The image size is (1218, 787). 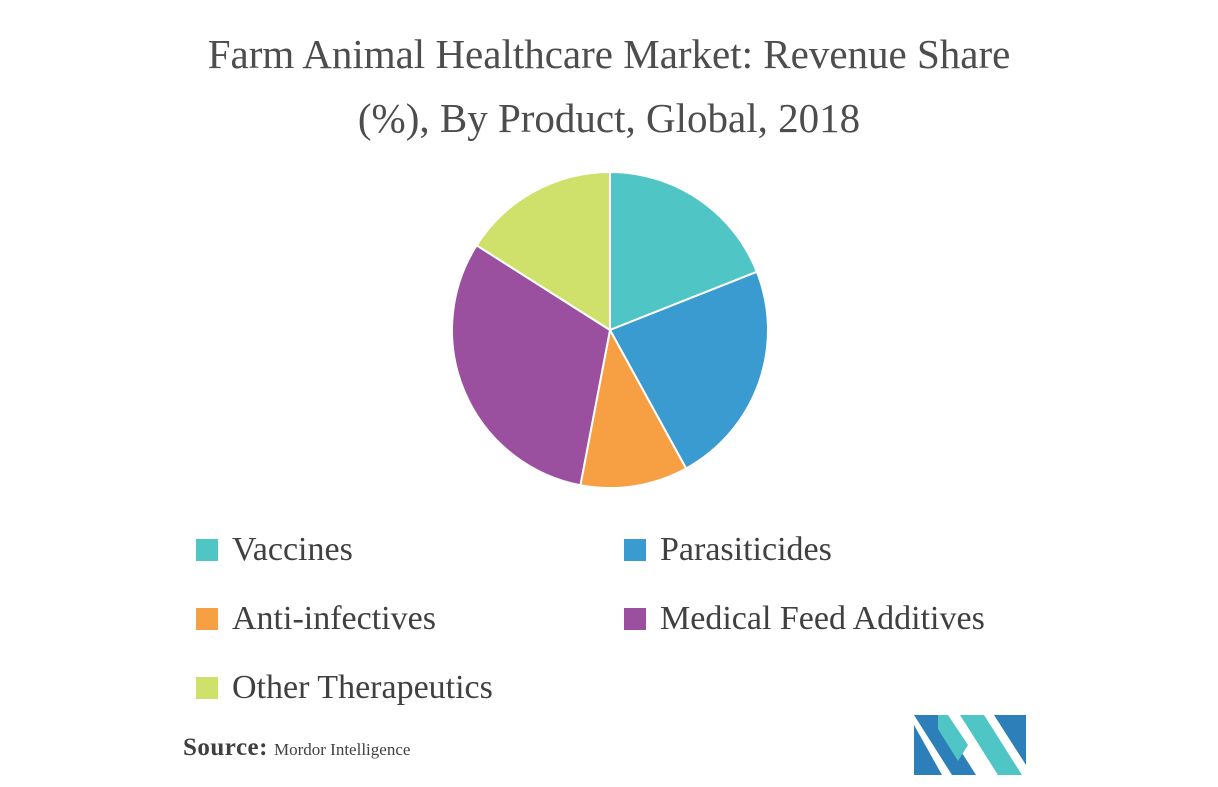 What do you see at coordinates (683, 251) in the screenshot?
I see `pie-slice-vaccines` at bounding box center [683, 251].